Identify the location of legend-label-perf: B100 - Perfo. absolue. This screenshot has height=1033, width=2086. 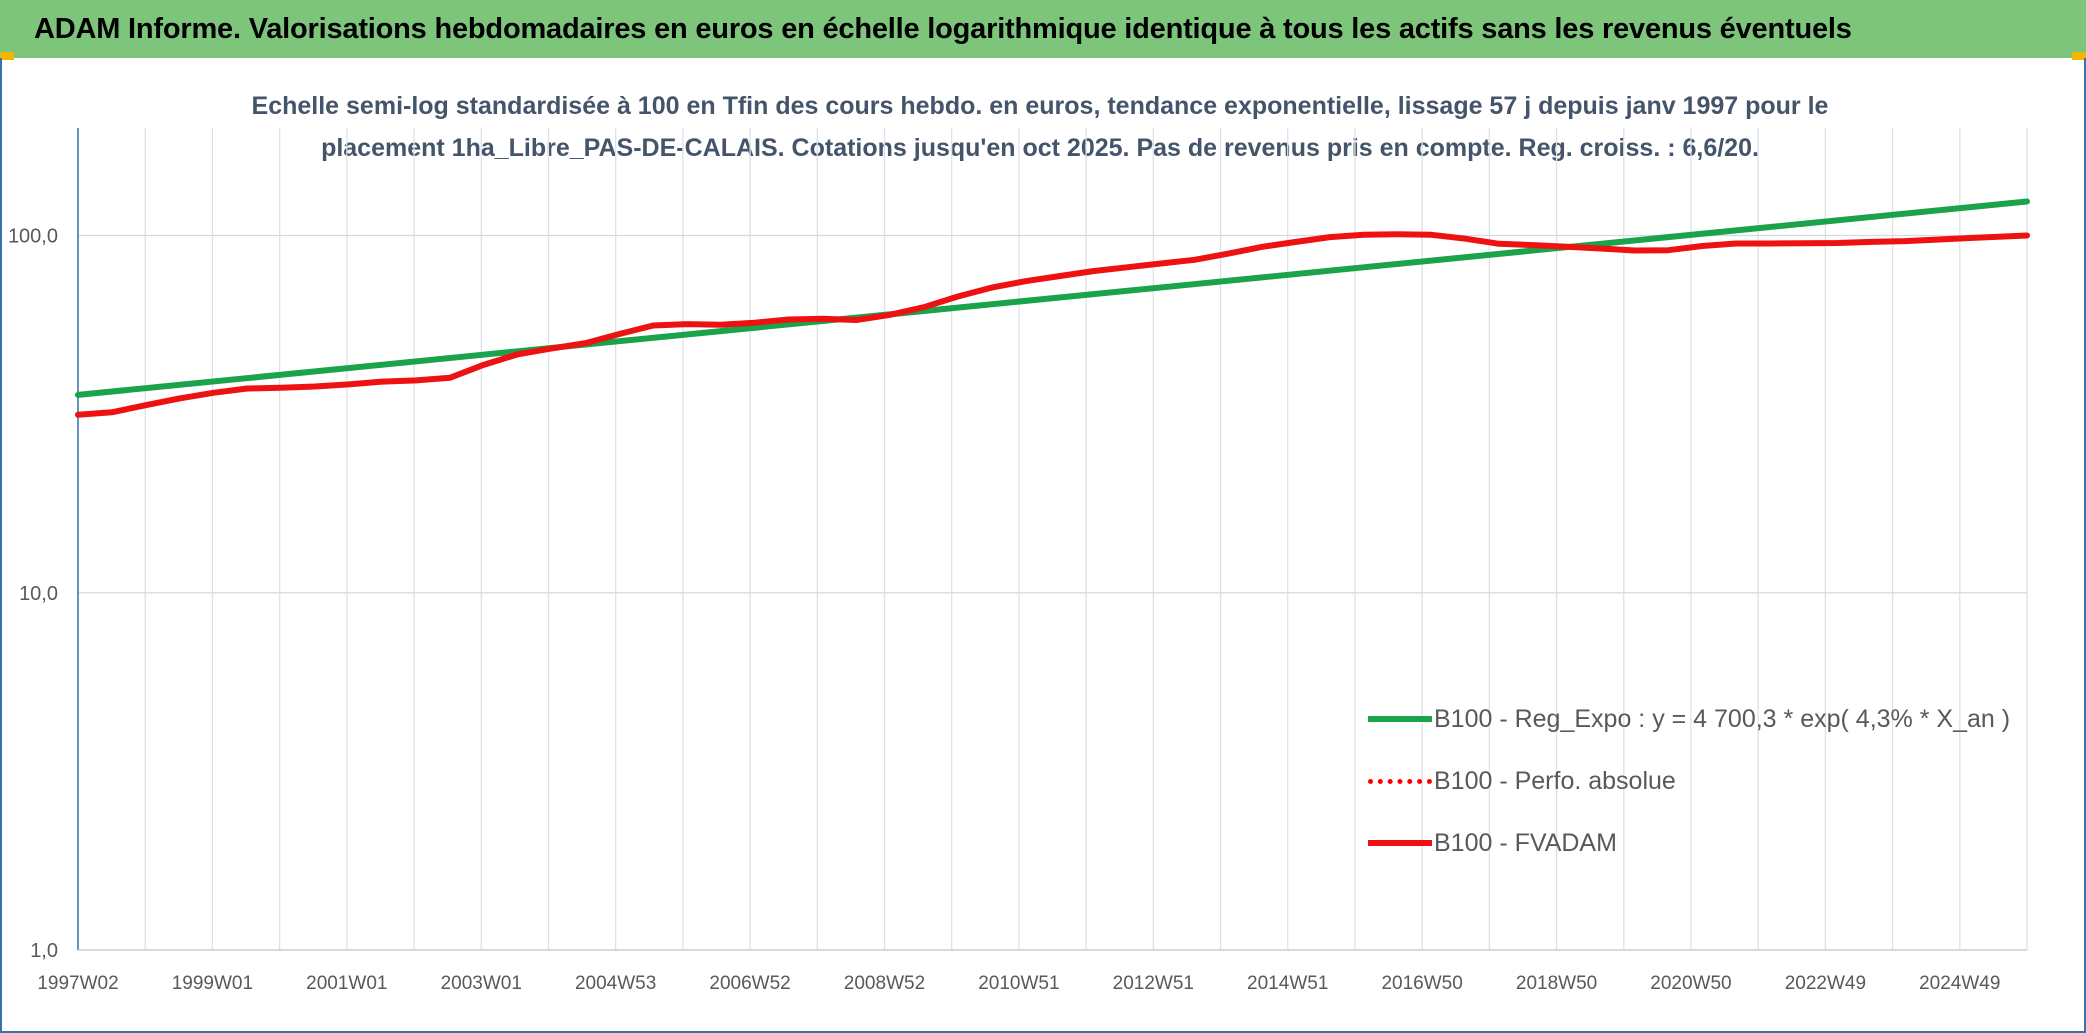
(1555, 780).